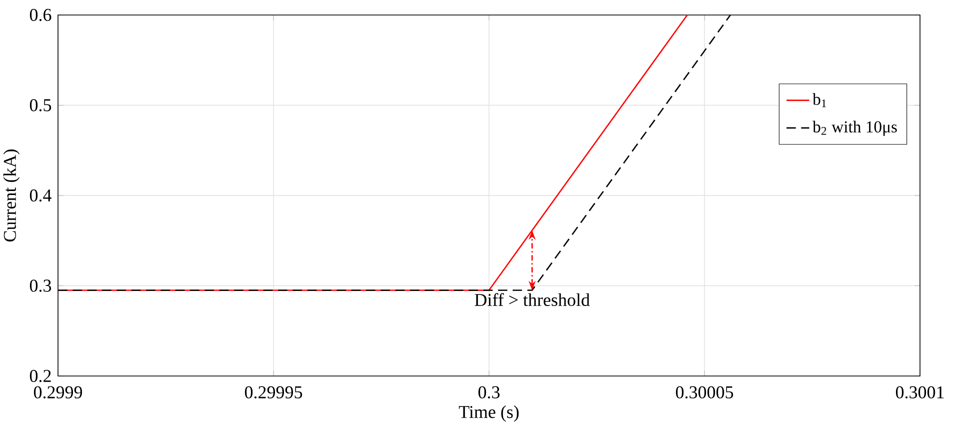  I want to click on y-tick-label: 0.3, so click(41, 286).